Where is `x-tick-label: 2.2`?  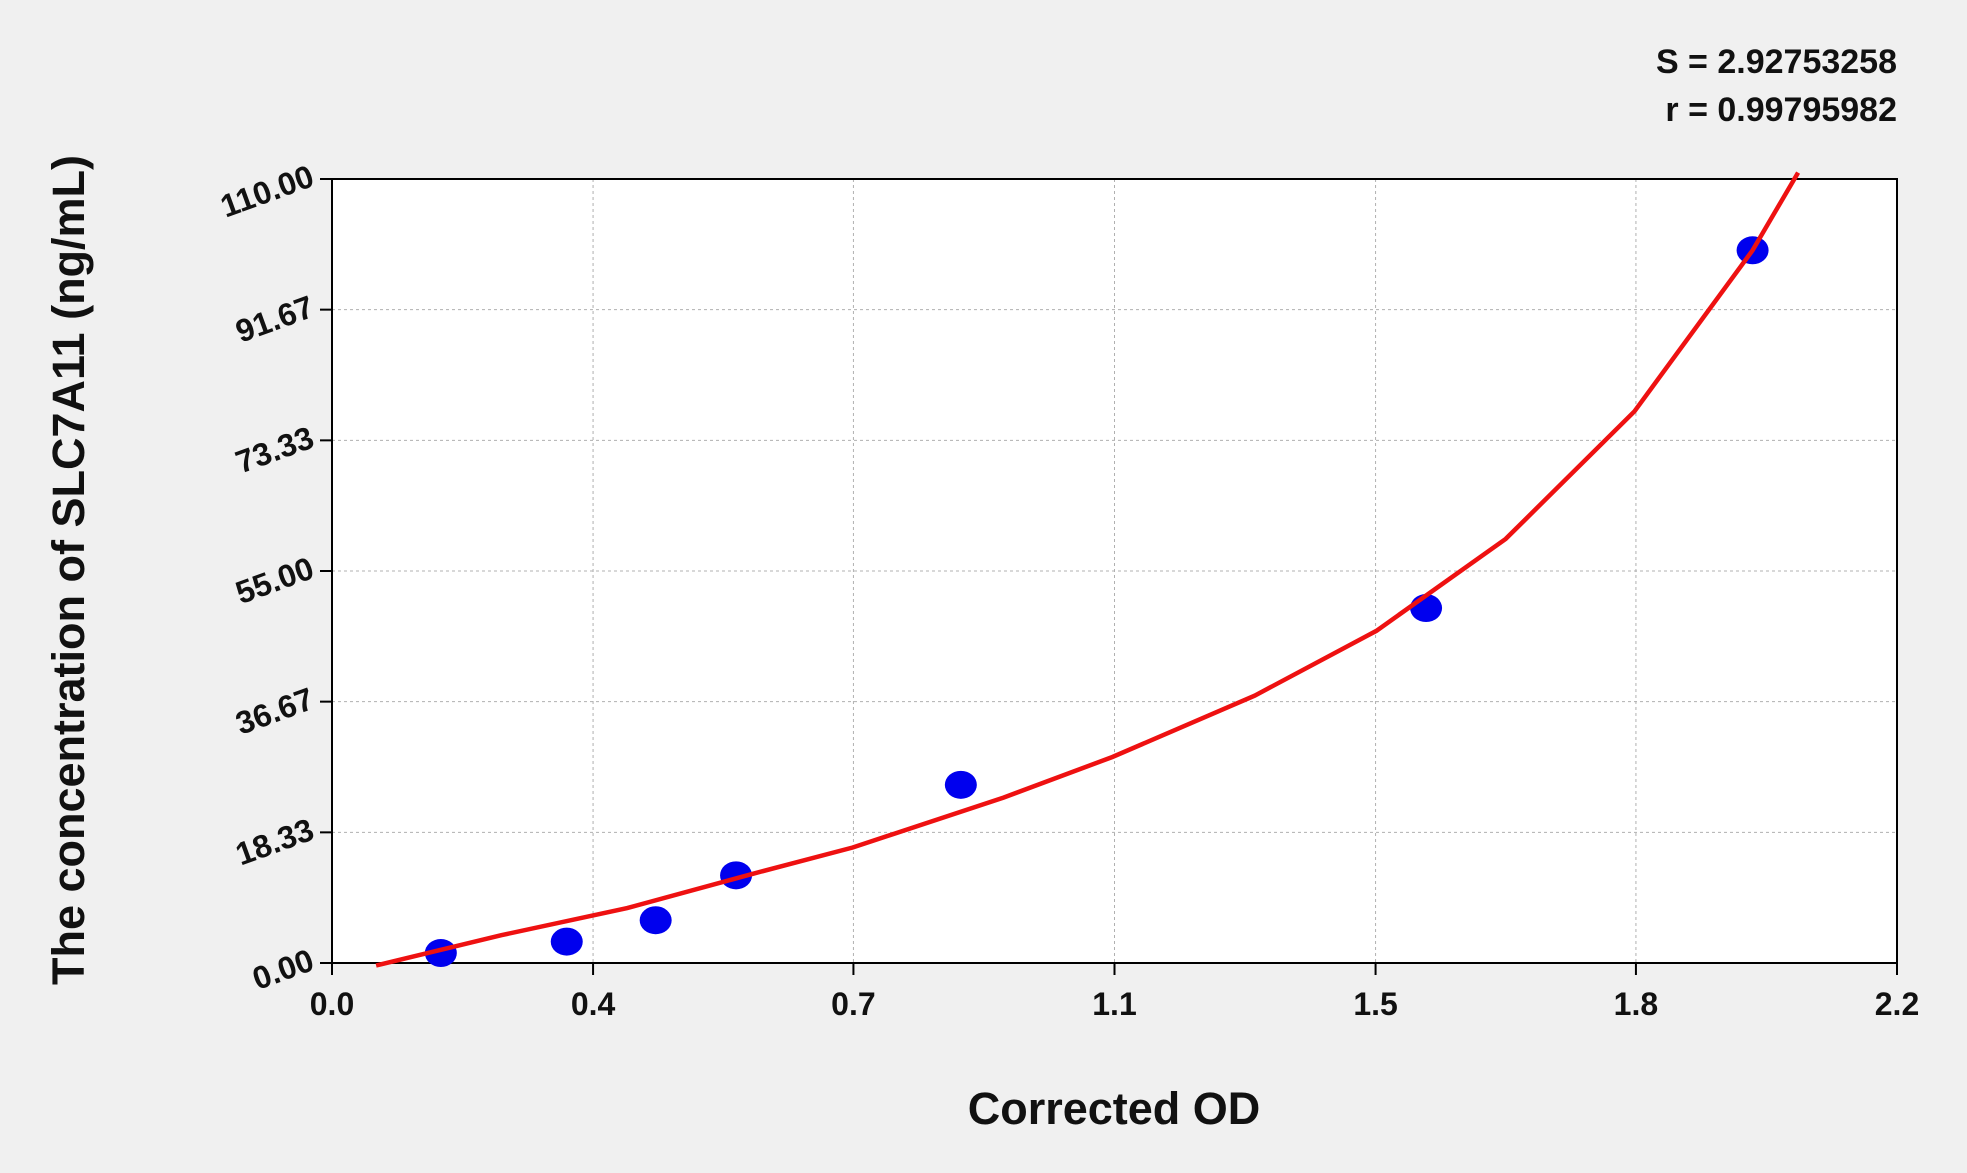 x-tick-label: 2.2 is located at coordinates (1897, 1004).